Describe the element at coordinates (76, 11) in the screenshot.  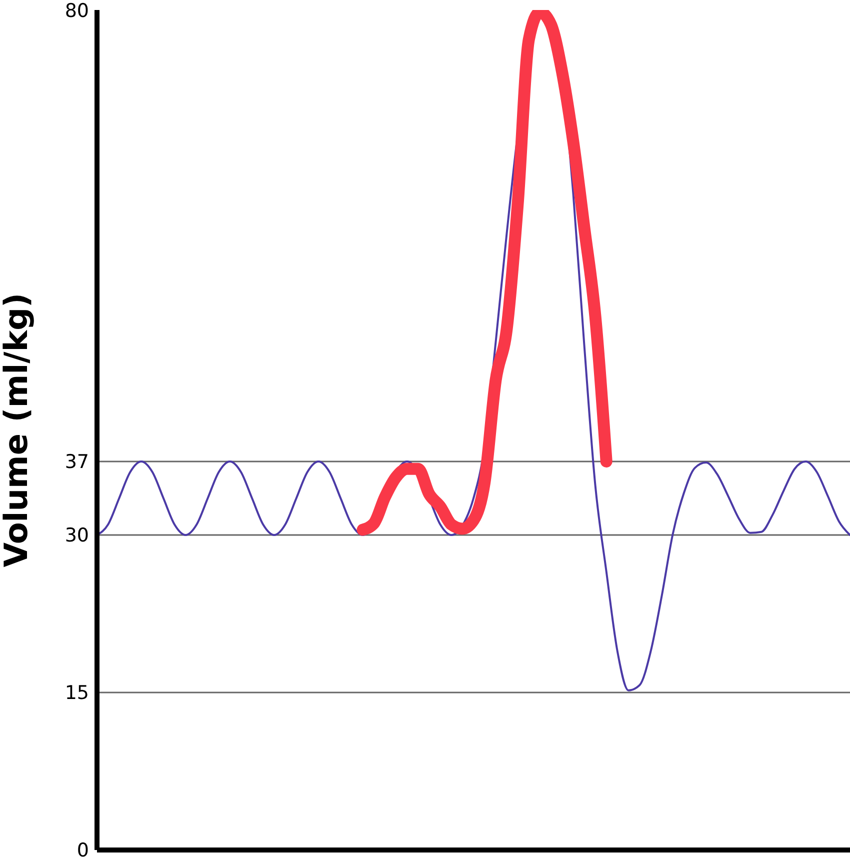
I see `y-tick-label: 80` at that location.